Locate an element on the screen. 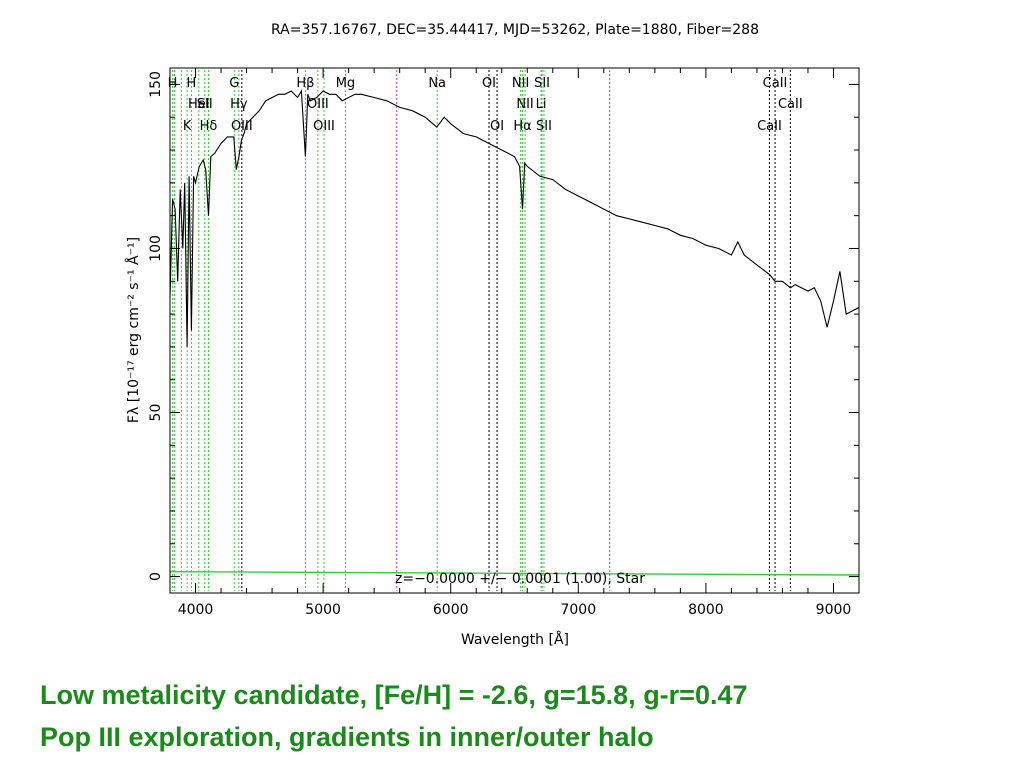  spectral-line-label-4: H is located at coordinates (192, 83).